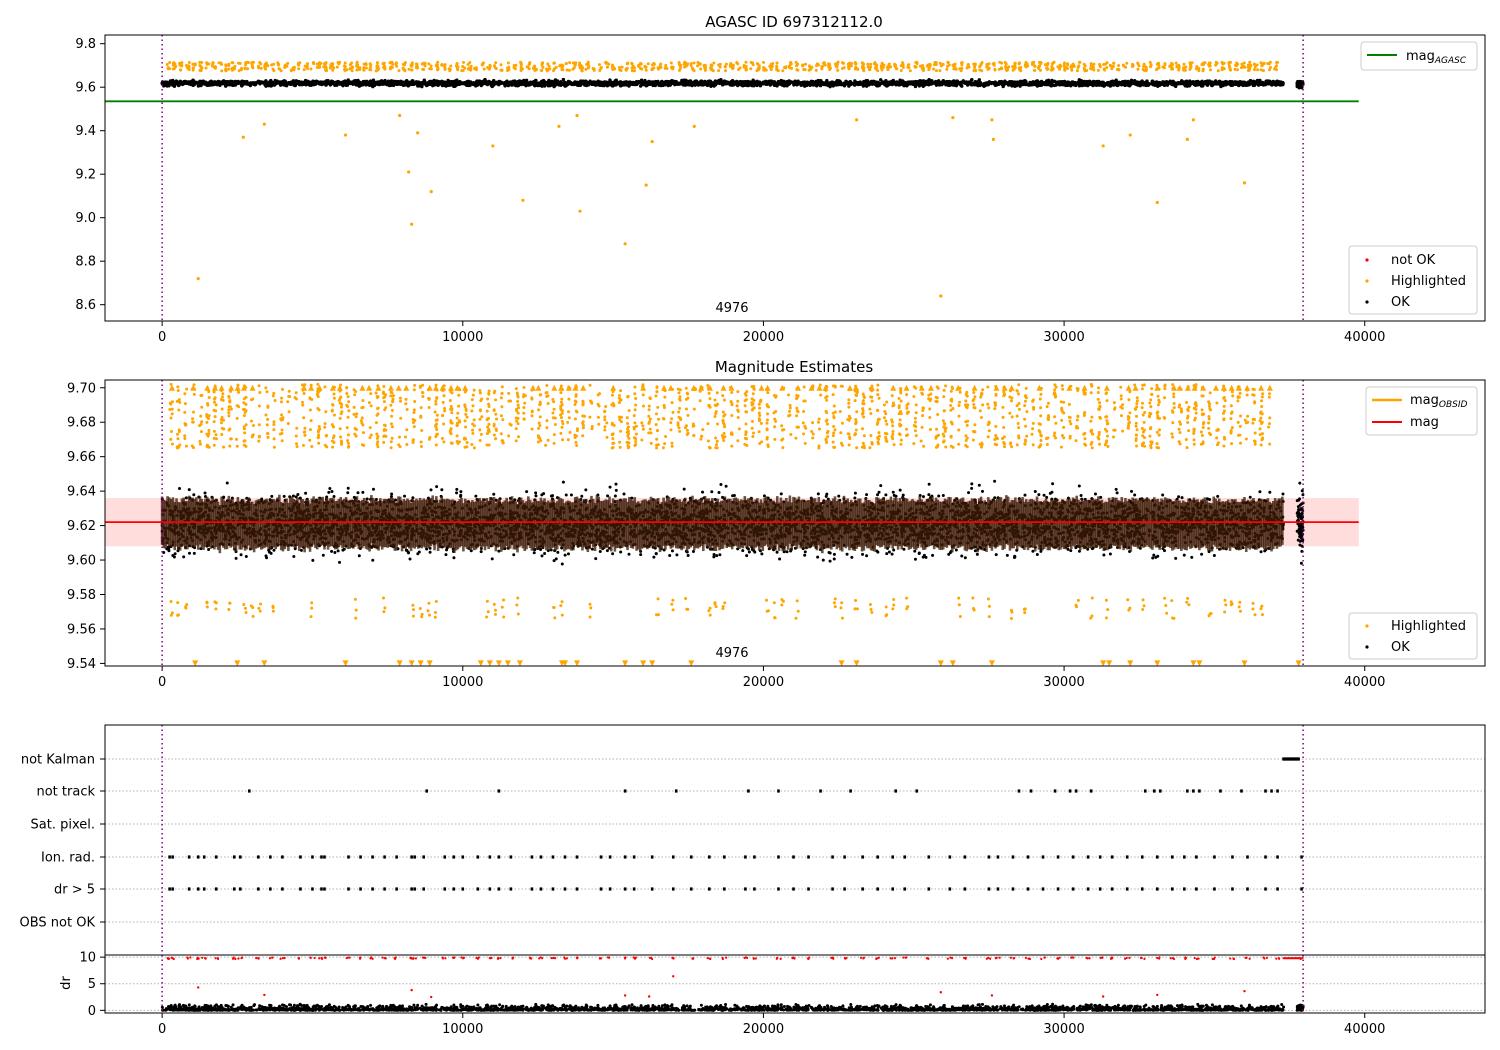 Image resolution: width=1500 pixels, height=1050 pixels. What do you see at coordinates (1413, 280) in the screenshot?
I see `legend-status-panel1: not OK Highlighted OK` at bounding box center [1413, 280].